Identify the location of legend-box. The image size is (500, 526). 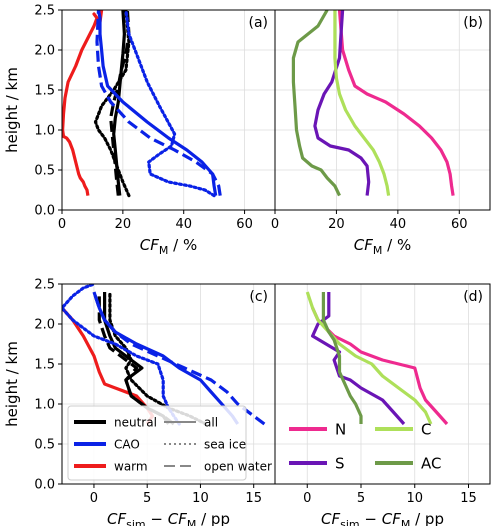
(157, 443).